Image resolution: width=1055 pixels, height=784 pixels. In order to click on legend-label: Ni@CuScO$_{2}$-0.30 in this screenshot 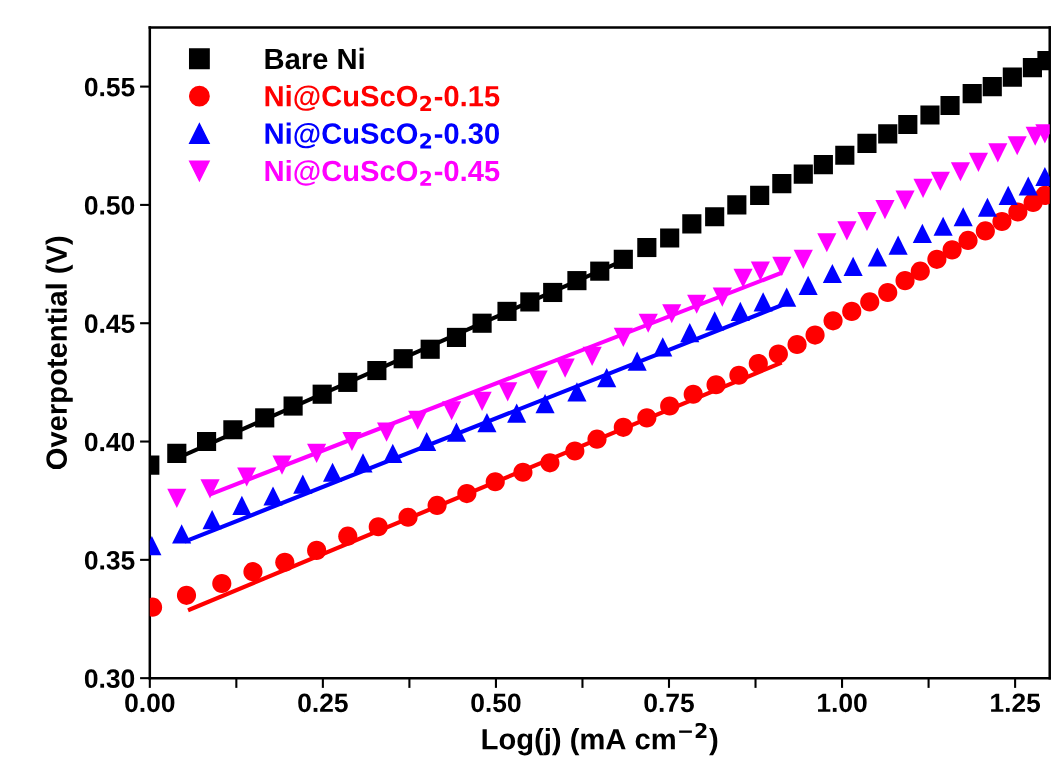, I will do `click(382, 135)`.